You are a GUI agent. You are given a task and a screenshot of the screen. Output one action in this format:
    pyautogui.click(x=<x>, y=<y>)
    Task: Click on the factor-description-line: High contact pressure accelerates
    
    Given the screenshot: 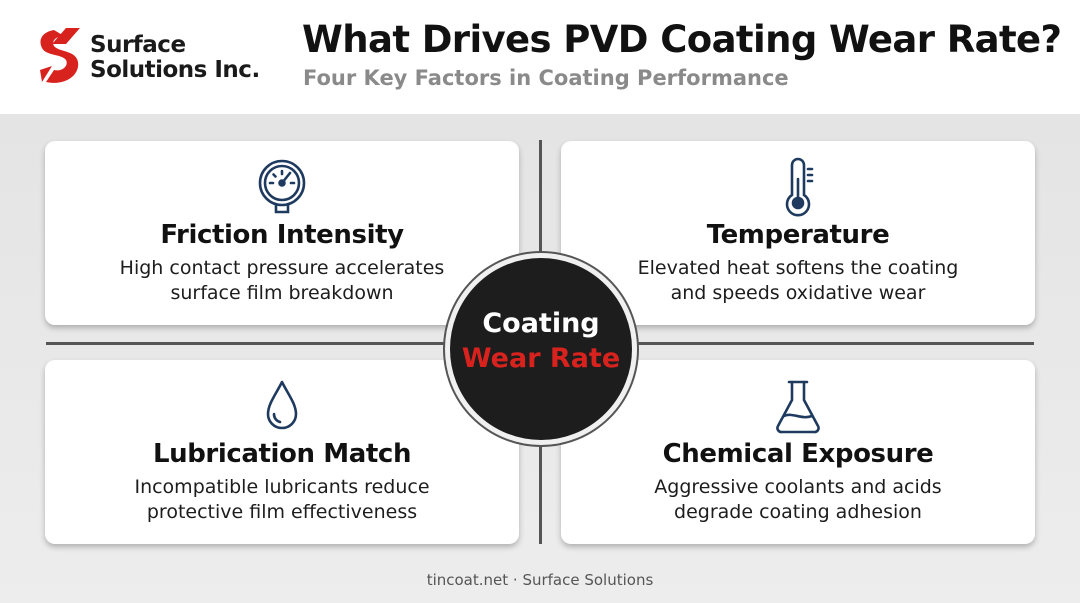 What is the action you would take?
    pyautogui.click(x=282, y=268)
    